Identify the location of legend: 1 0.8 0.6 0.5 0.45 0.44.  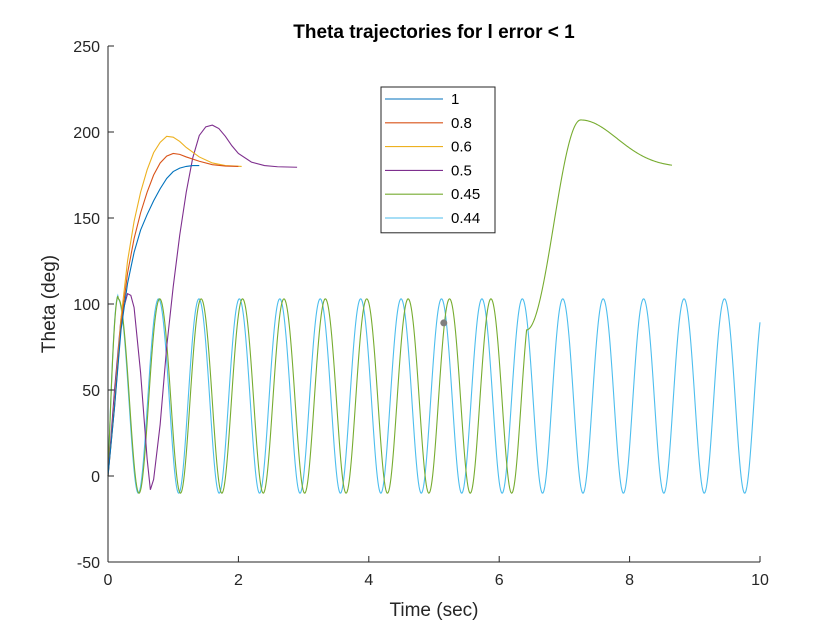
(438, 160).